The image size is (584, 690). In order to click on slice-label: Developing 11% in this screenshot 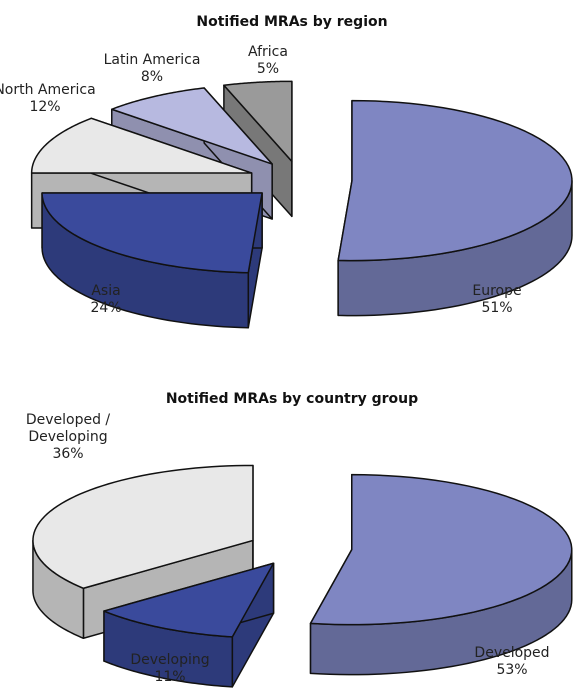, I will do `click(170, 669)`.